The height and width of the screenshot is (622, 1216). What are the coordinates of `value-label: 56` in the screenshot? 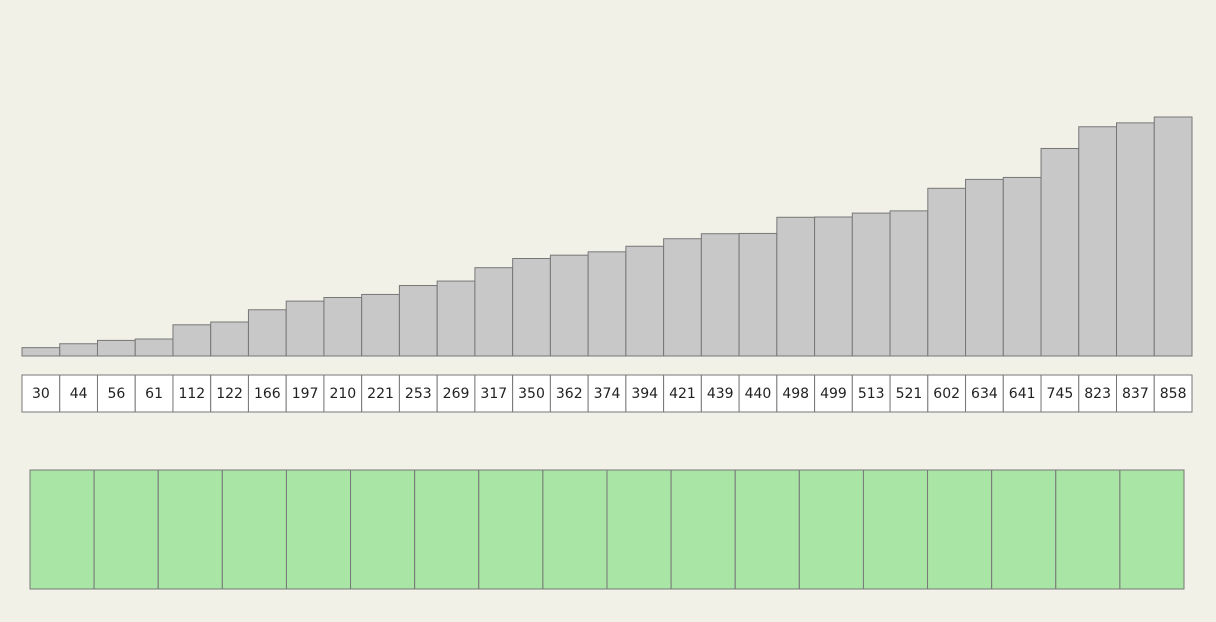 It's located at (116, 394).